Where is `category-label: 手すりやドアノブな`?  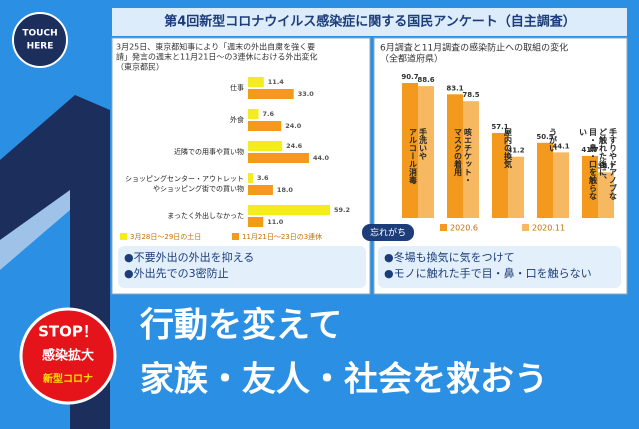
category-label: 手すりやドアノブな is located at coordinates (613, 163).